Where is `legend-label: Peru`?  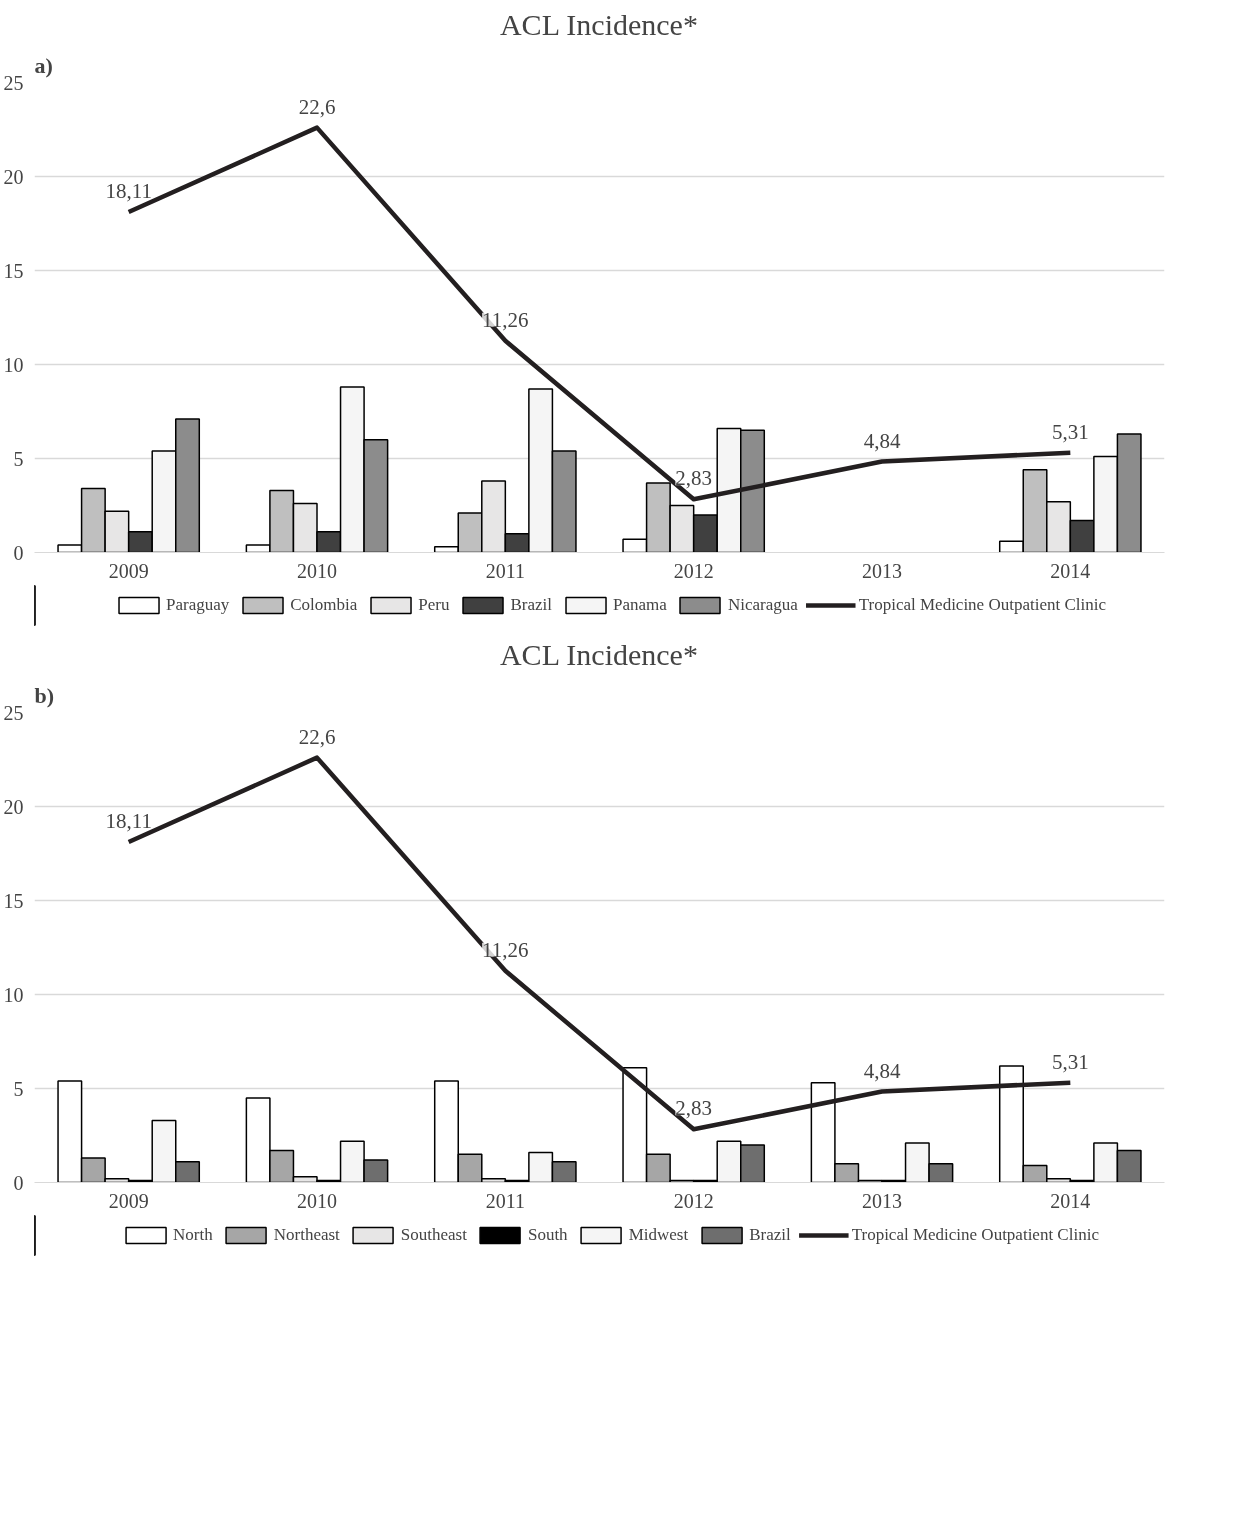 legend-label: Peru is located at coordinates (434, 605).